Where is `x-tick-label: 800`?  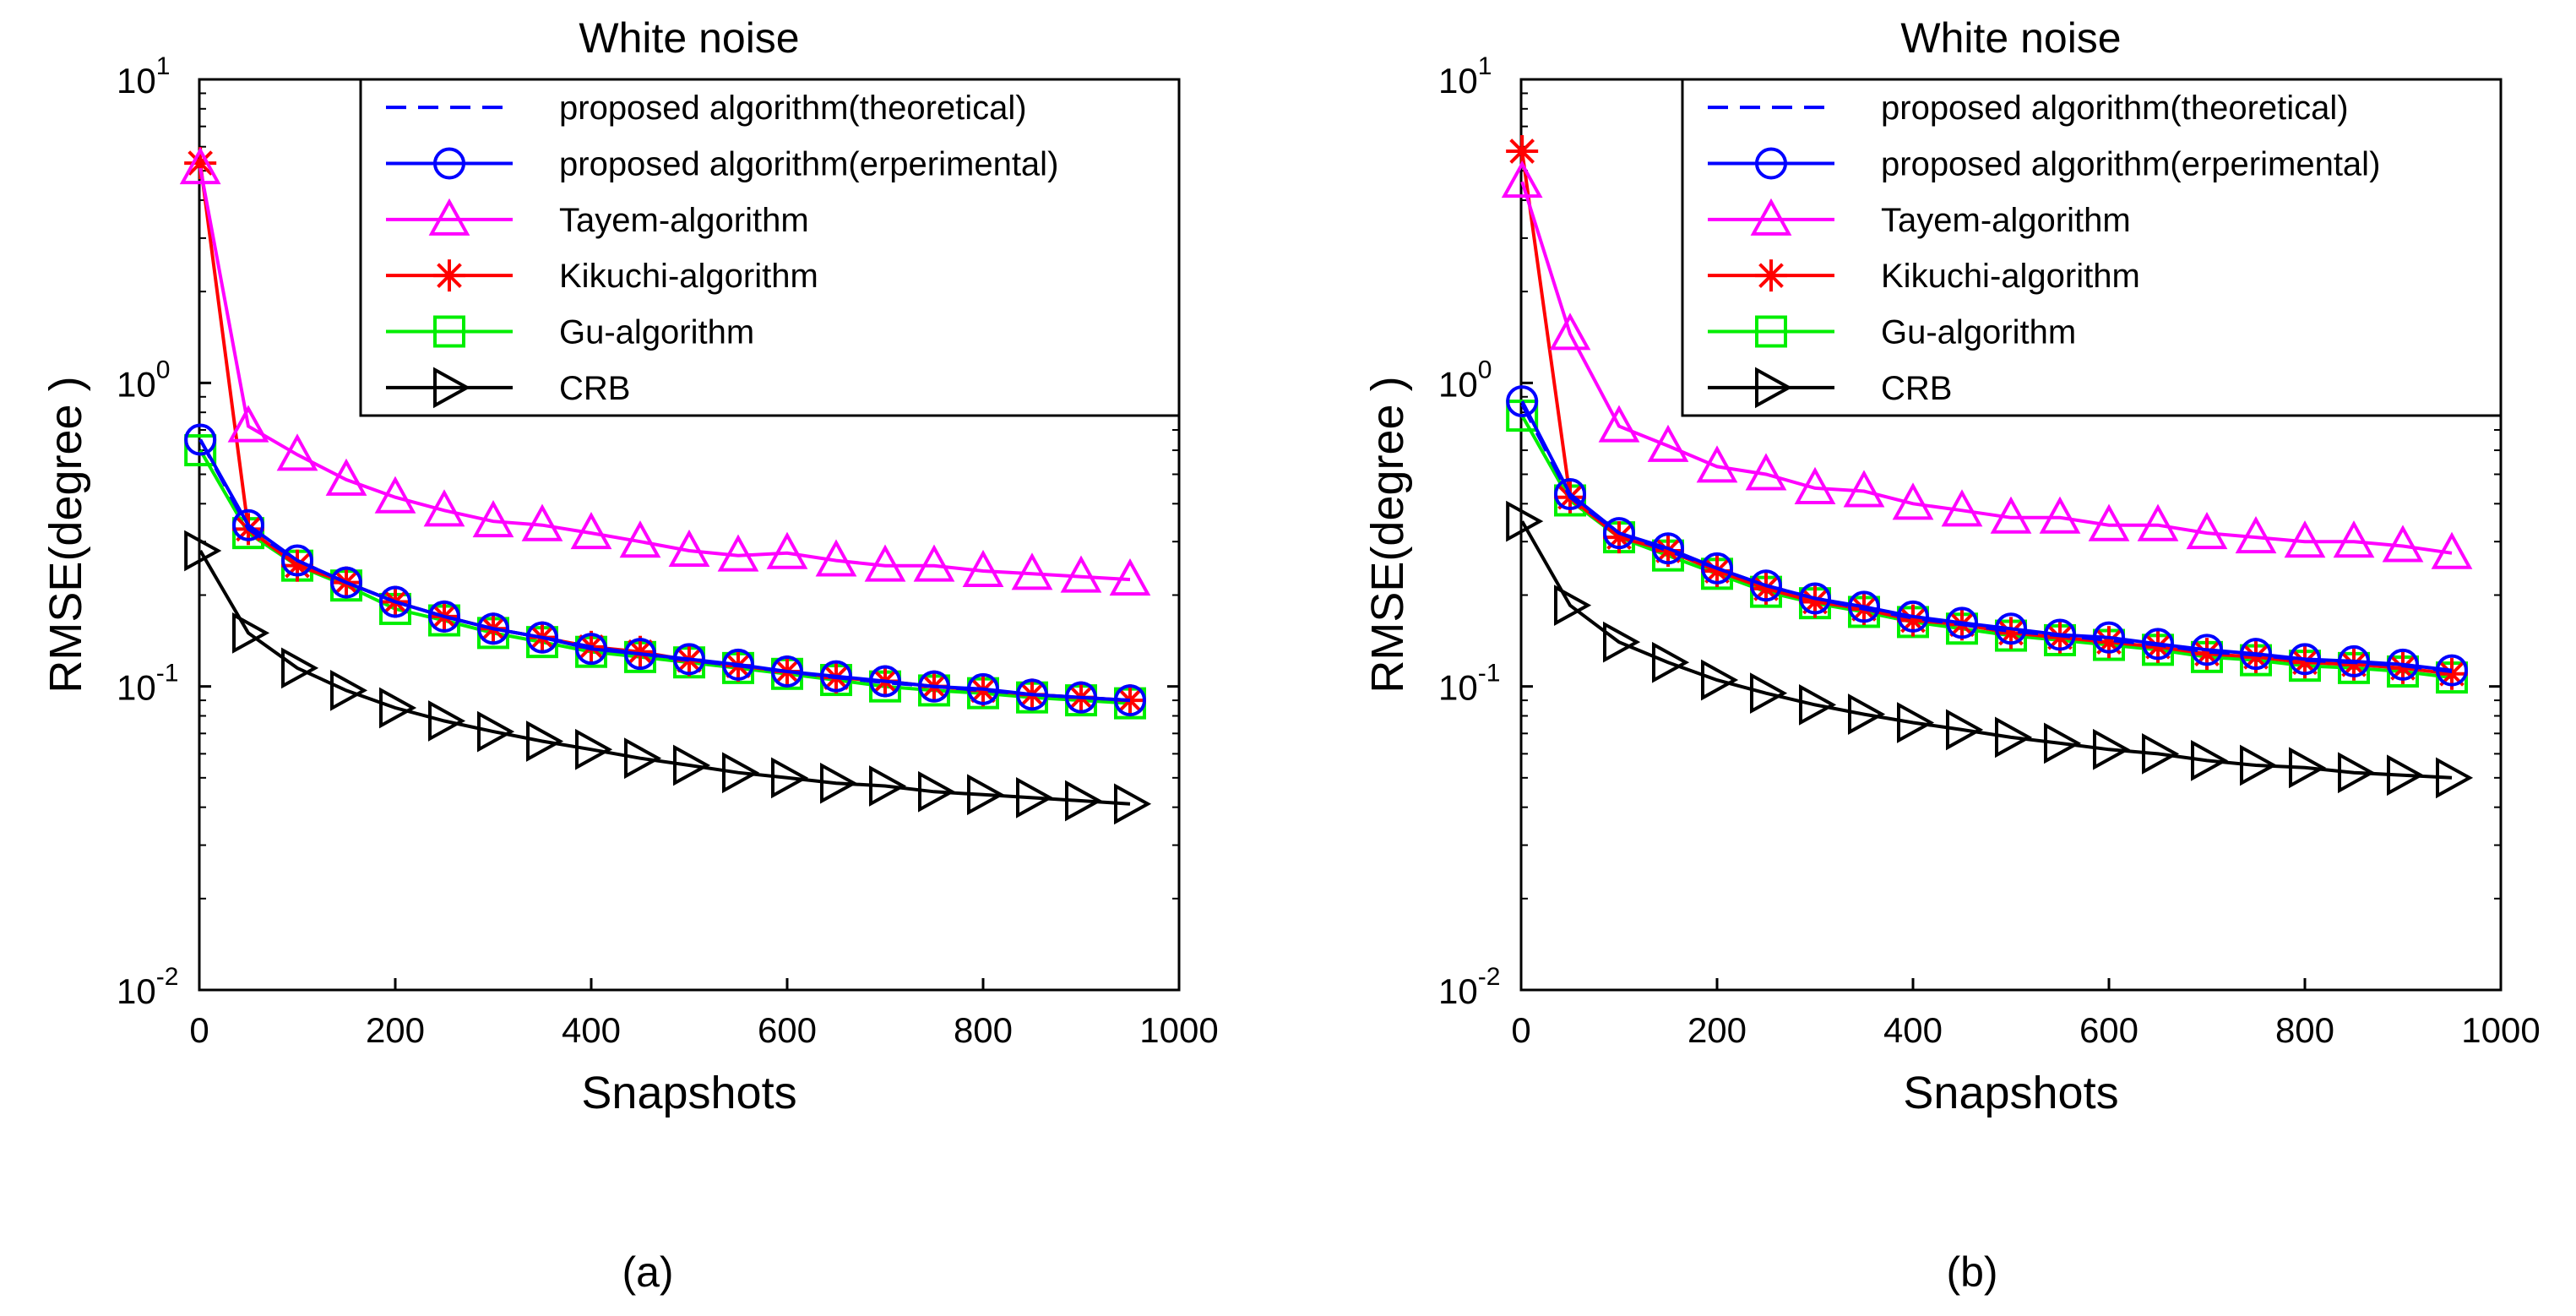
x-tick-label: 800 is located at coordinates (983, 1030).